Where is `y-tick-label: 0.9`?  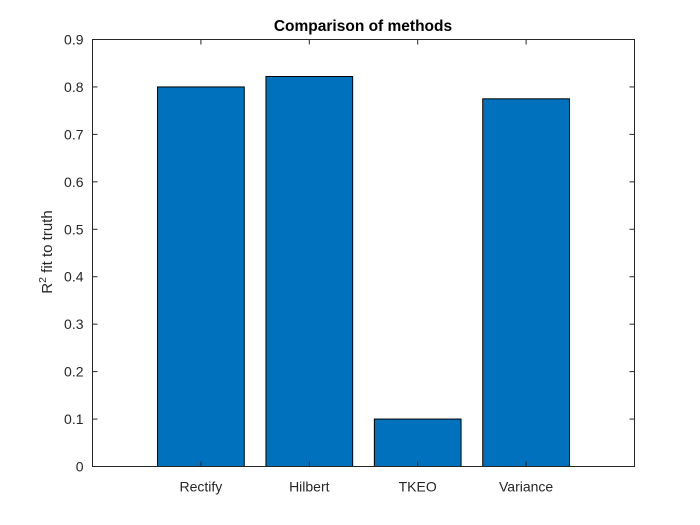 y-tick-label: 0.9 is located at coordinates (74, 40).